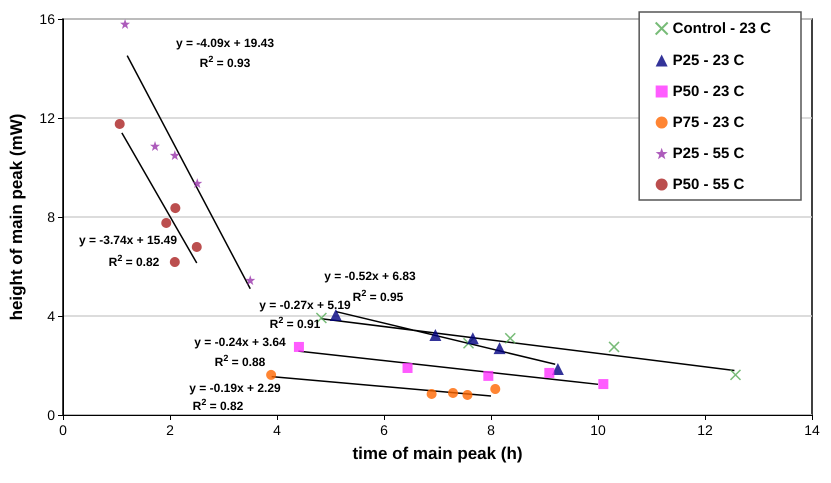 This screenshot has height=483, width=831. I want to click on annotation: y = -0.19x + 2.29, so click(235, 388).